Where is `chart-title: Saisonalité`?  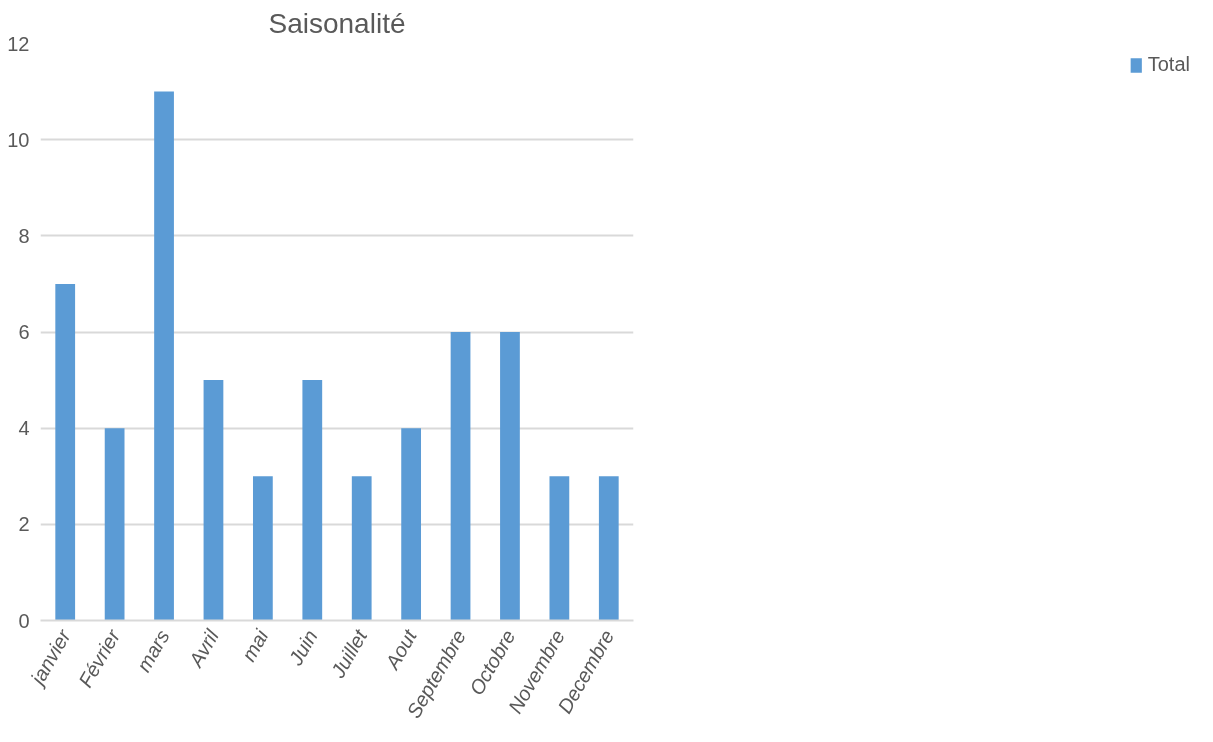 chart-title: Saisonalité is located at coordinates (337, 23).